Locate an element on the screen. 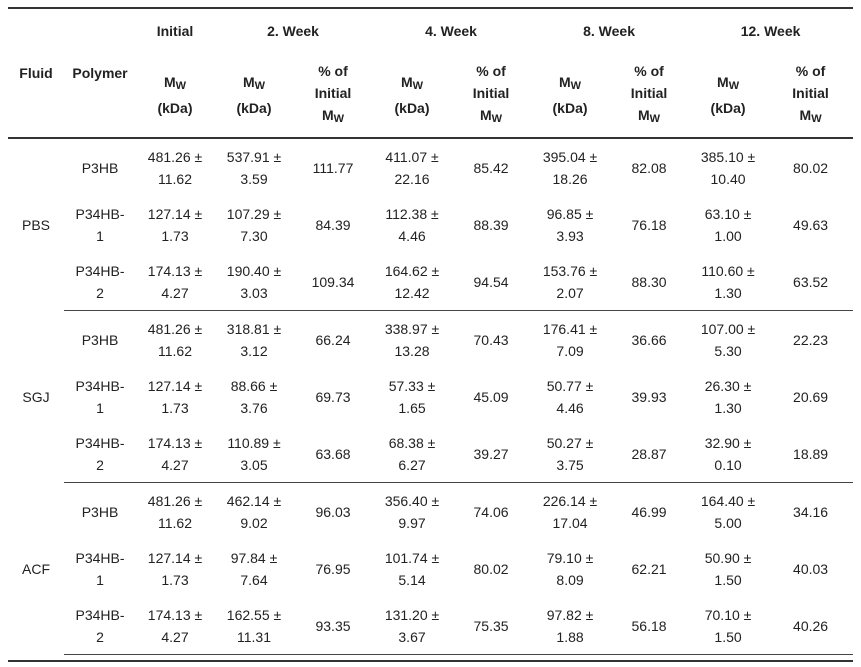  week12-percent-cell: 63.52 is located at coordinates (811, 282).